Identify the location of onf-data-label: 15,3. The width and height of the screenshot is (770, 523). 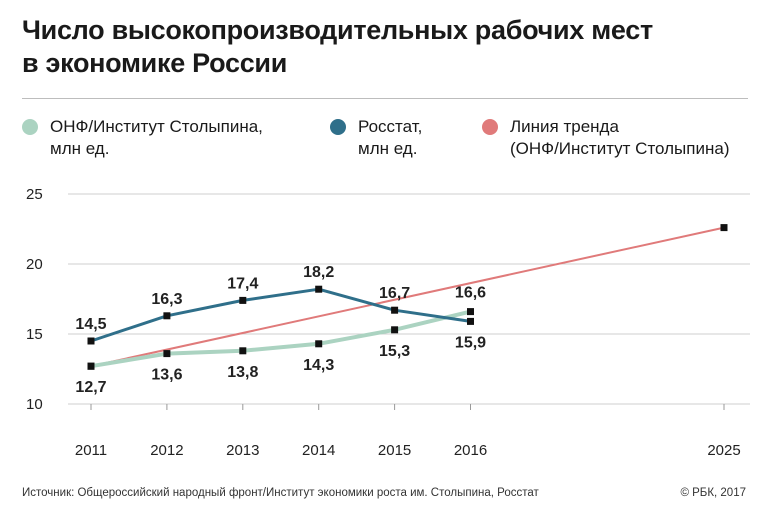
(394, 351).